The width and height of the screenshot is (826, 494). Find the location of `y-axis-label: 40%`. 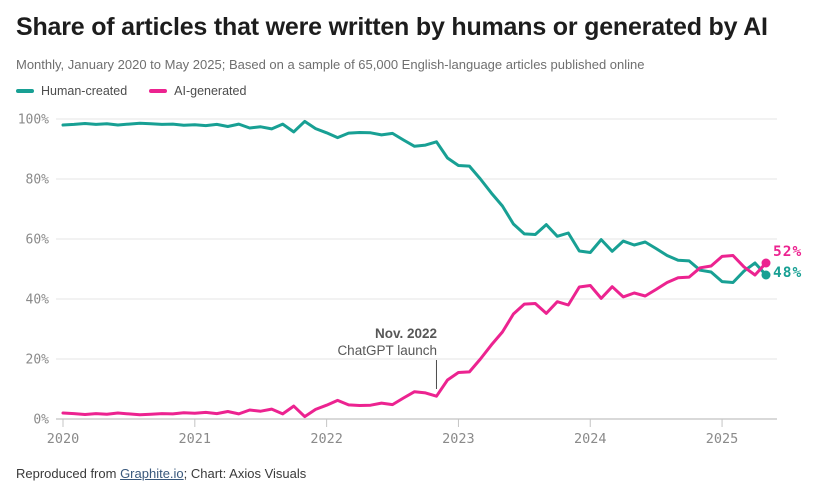

y-axis-label: 40% is located at coordinates (38, 300).